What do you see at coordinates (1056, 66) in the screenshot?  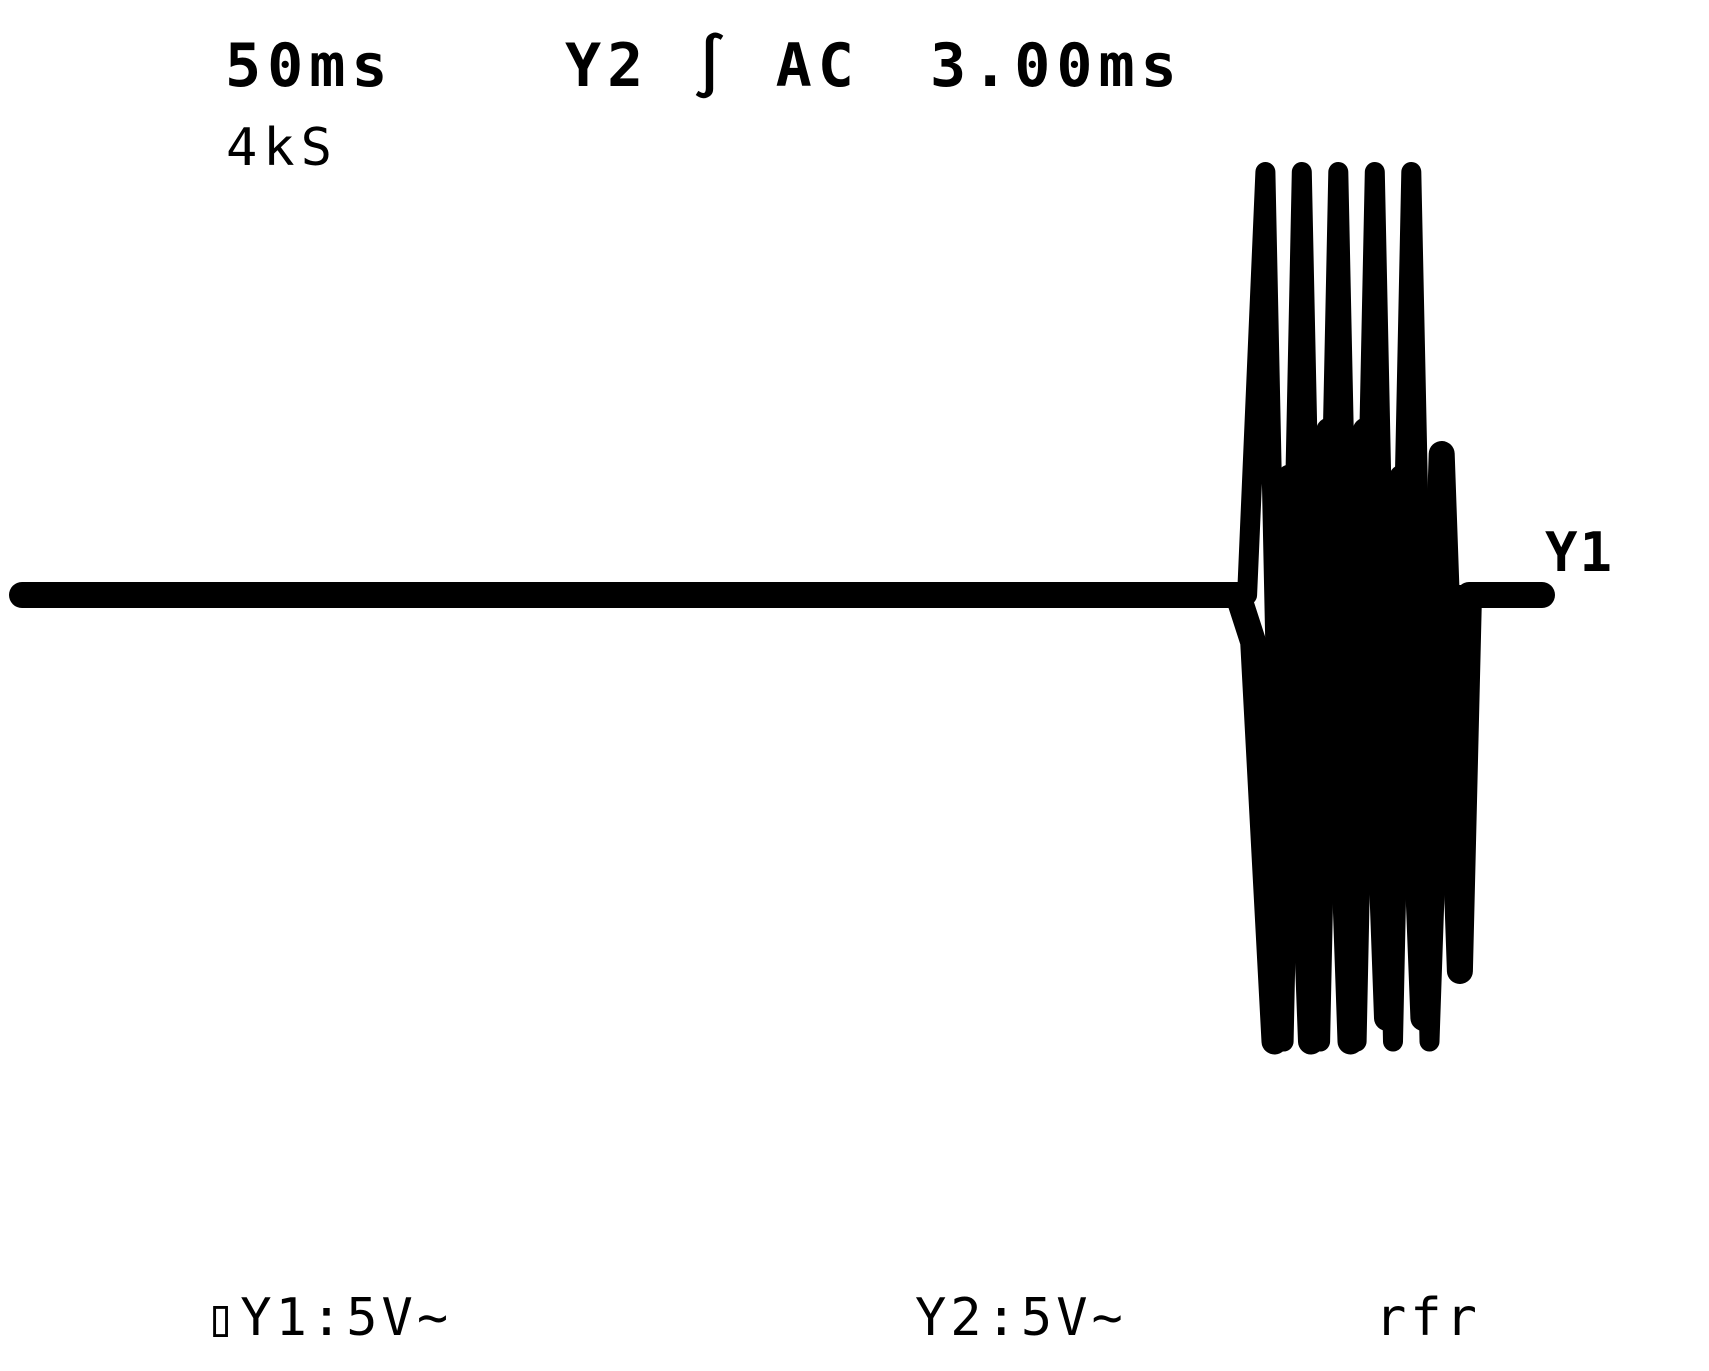 I see `trigger-time-readout: 3.00ms` at bounding box center [1056, 66].